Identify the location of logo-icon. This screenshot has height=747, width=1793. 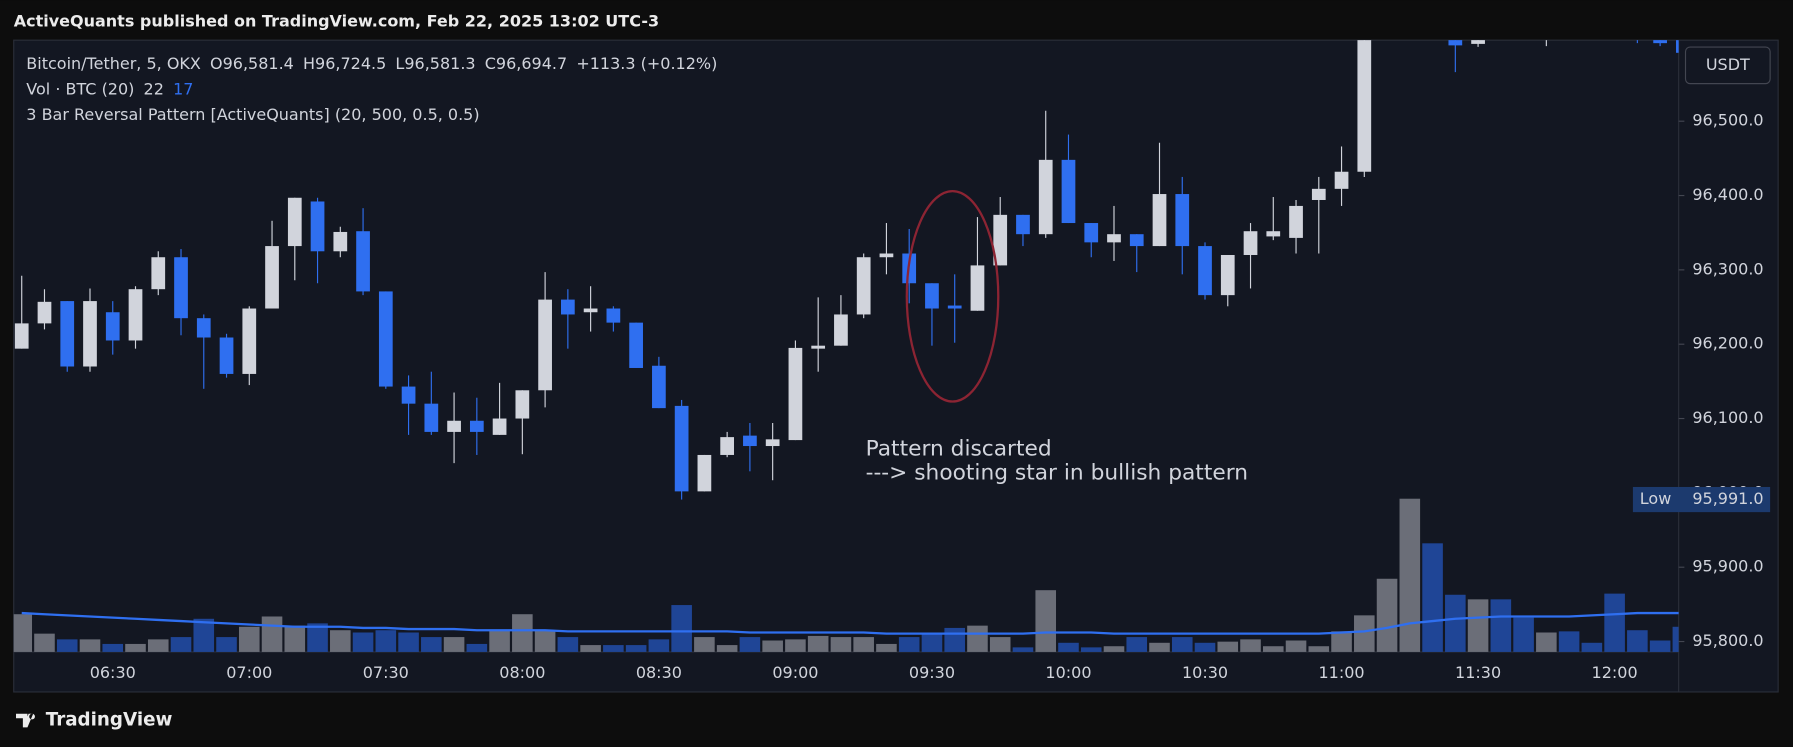
(25, 720).